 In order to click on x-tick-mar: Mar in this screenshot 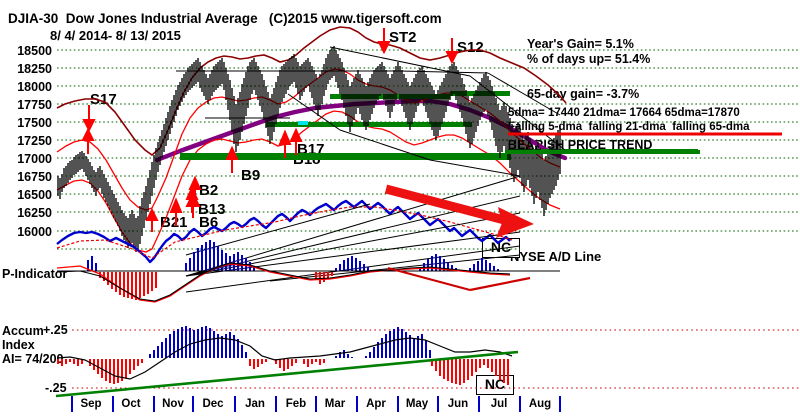, I will do `click(335, 404)`.